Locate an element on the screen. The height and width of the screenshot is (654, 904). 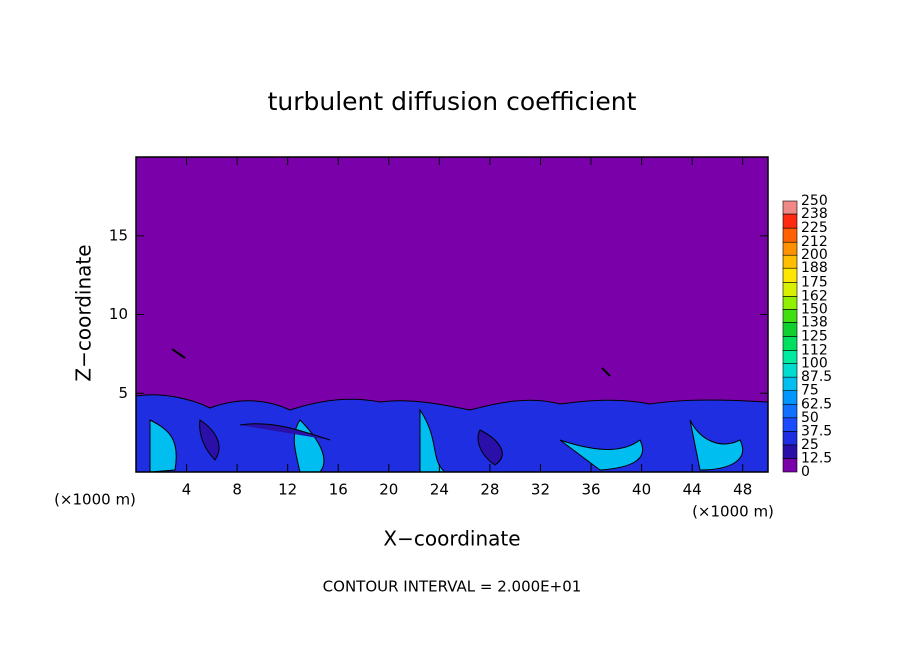
x-tick-label: 16 is located at coordinates (338, 490).